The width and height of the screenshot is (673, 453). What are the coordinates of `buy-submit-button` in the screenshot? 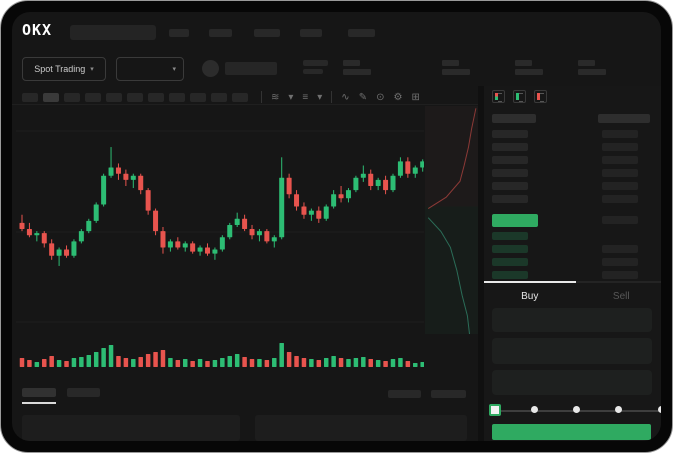 It's located at (571, 432).